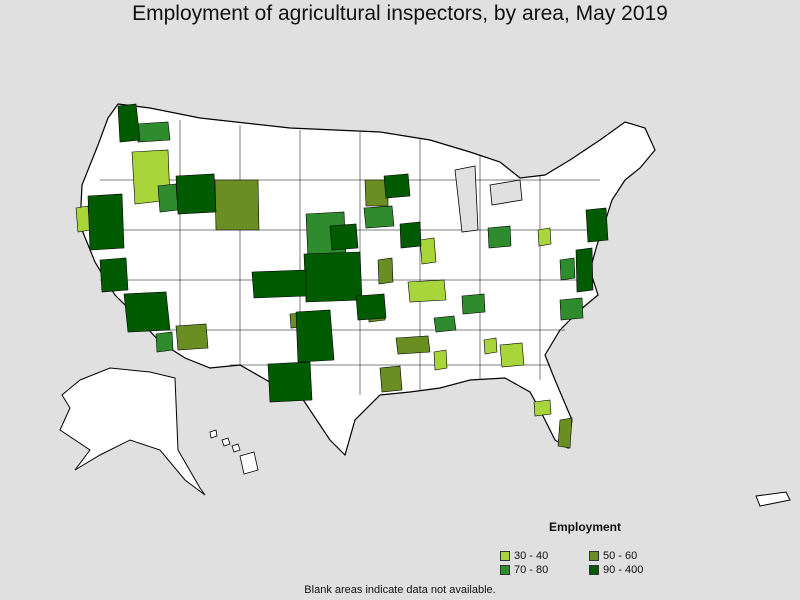 Image resolution: width=800 pixels, height=600 pixels. I want to click on legend-label: 90 - 400, so click(623, 570).